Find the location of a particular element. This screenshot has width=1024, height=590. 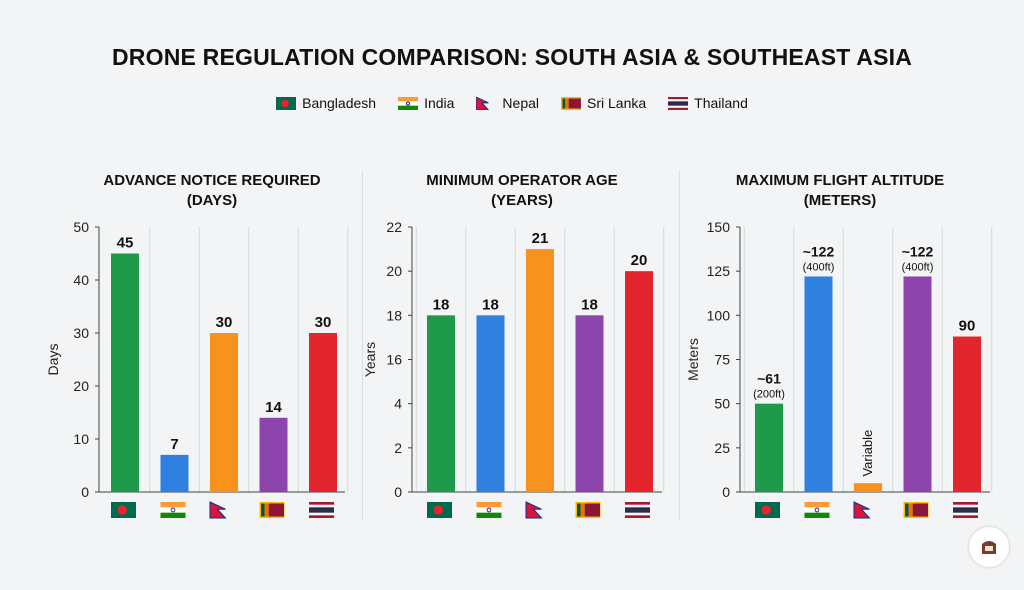

y-tick-label: 20 is located at coordinates (81, 386).